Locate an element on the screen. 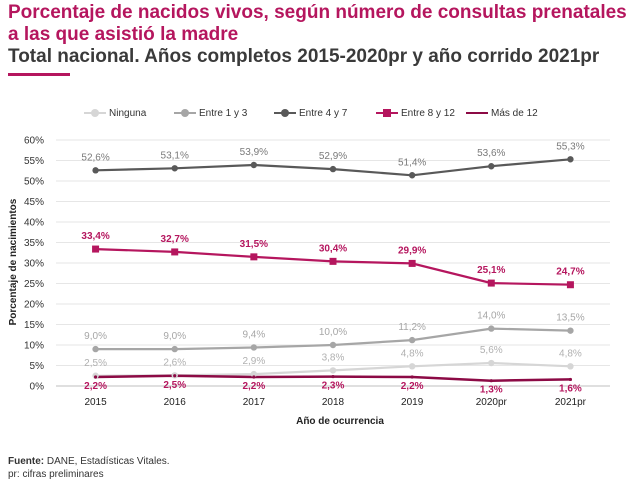  data-label: 25,1% is located at coordinates (491, 270).